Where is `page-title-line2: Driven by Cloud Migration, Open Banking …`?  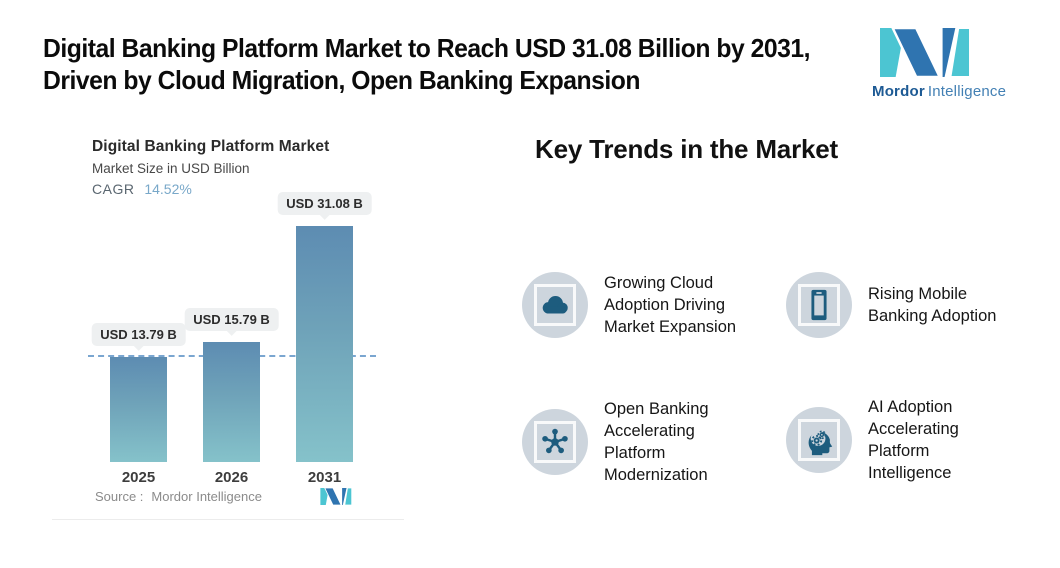 page-title-line2: Driven by Cloud Migration, Open Banking … is located at coordinates (342, 80).